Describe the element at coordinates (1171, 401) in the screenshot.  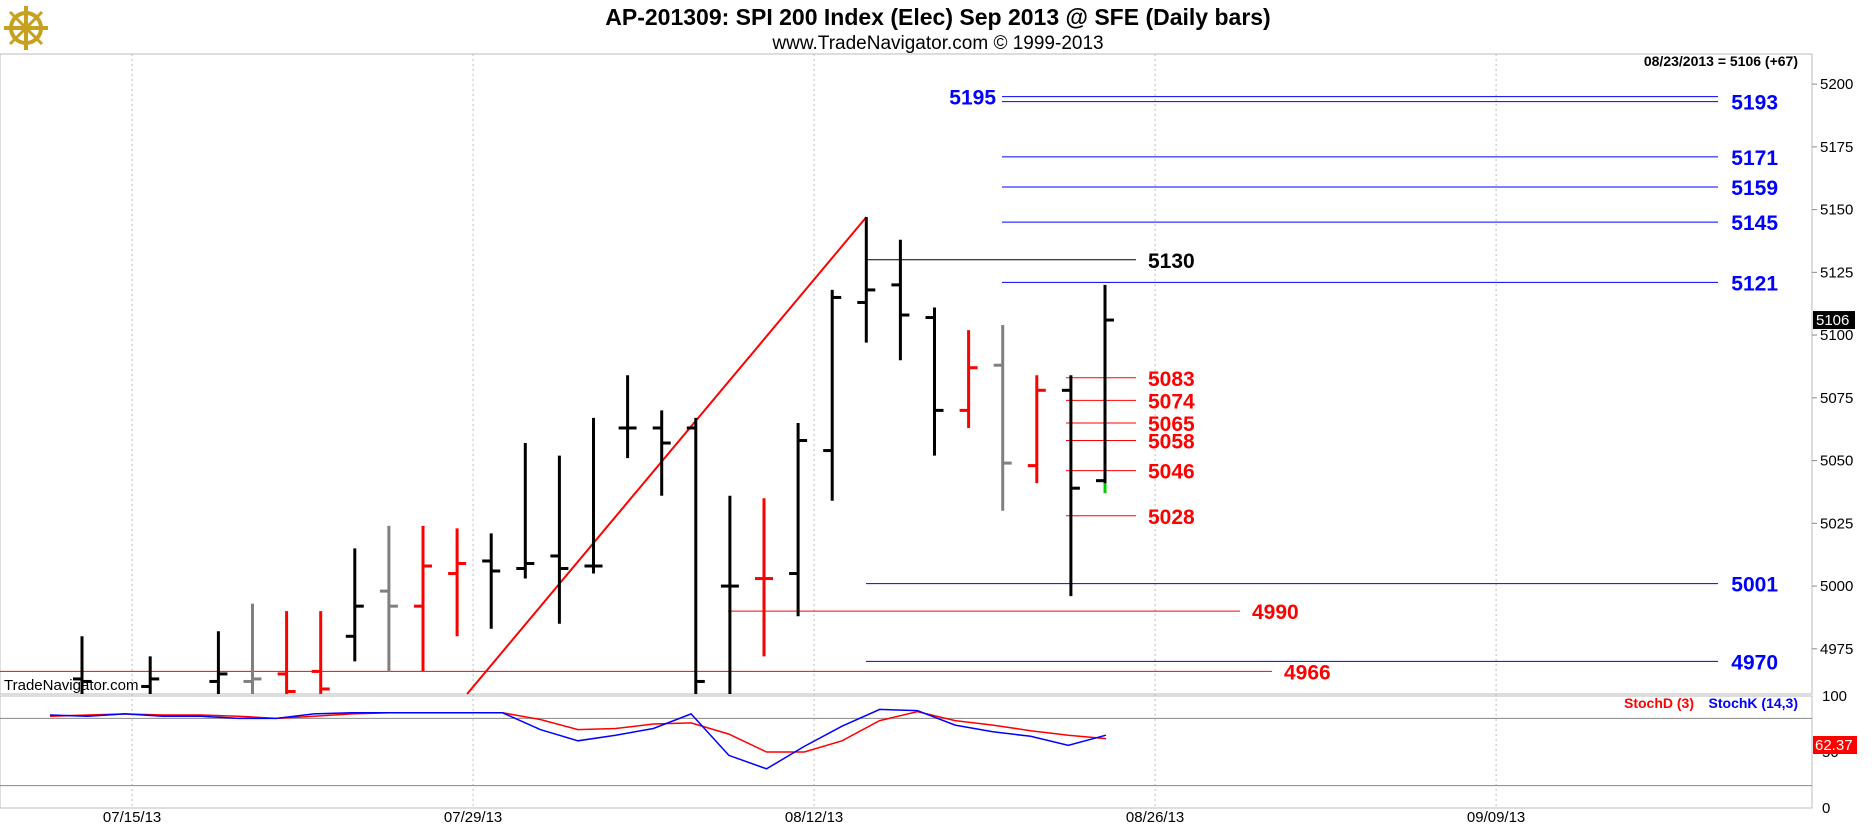
I see `level-label-5074: 5074` at that location.